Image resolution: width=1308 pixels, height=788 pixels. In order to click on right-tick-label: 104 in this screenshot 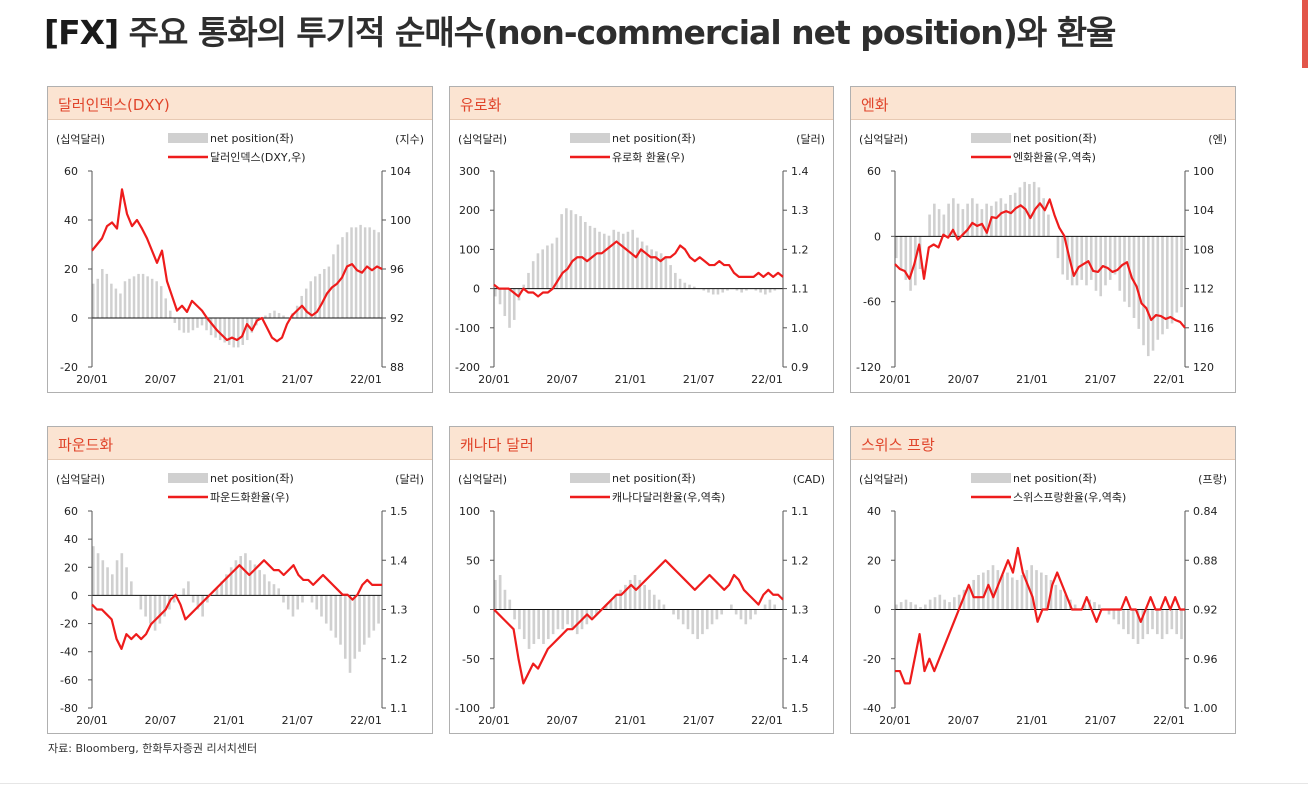, I will do `click(400, 171)`.